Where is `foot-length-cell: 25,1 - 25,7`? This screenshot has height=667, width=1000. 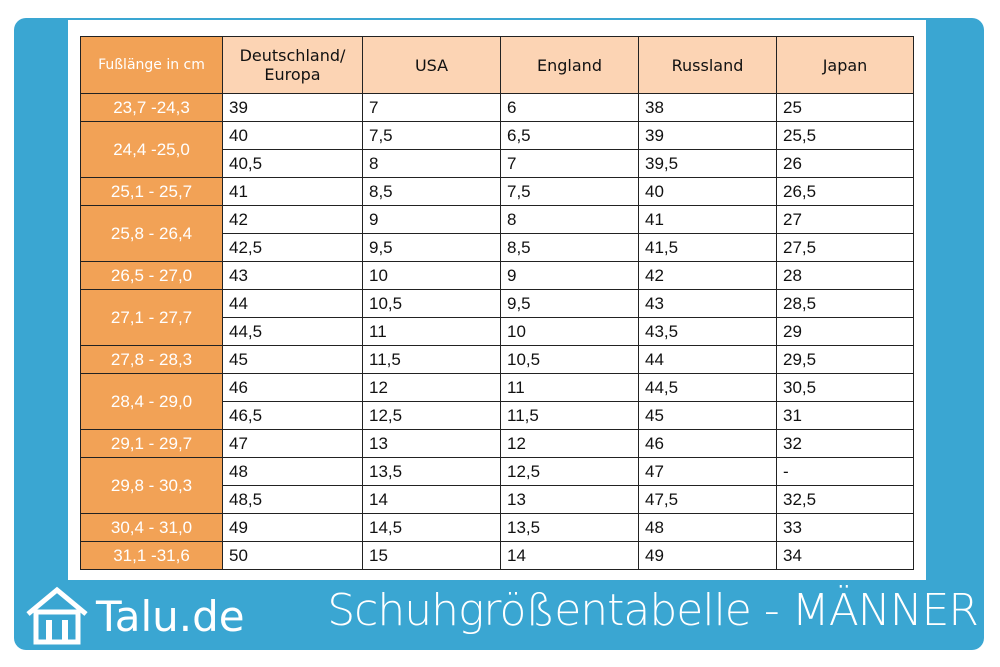
foot-length-cell: 25,1 - 25,7 is located at coordinates (151, 191).